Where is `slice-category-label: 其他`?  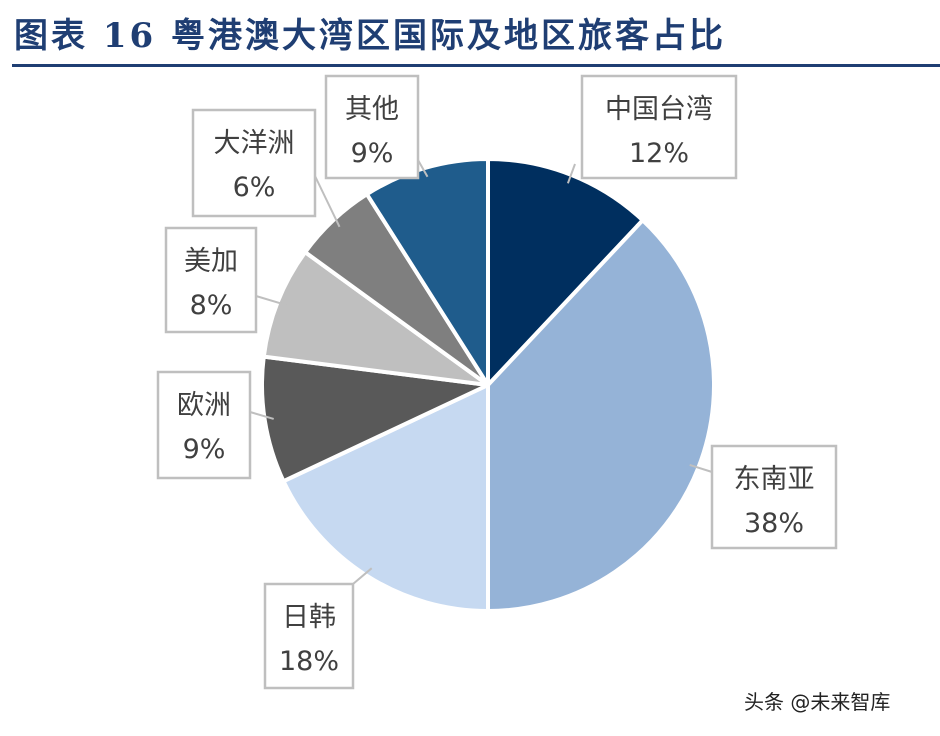
slice-category-label: 其他 is located at coordinates (372, 109).